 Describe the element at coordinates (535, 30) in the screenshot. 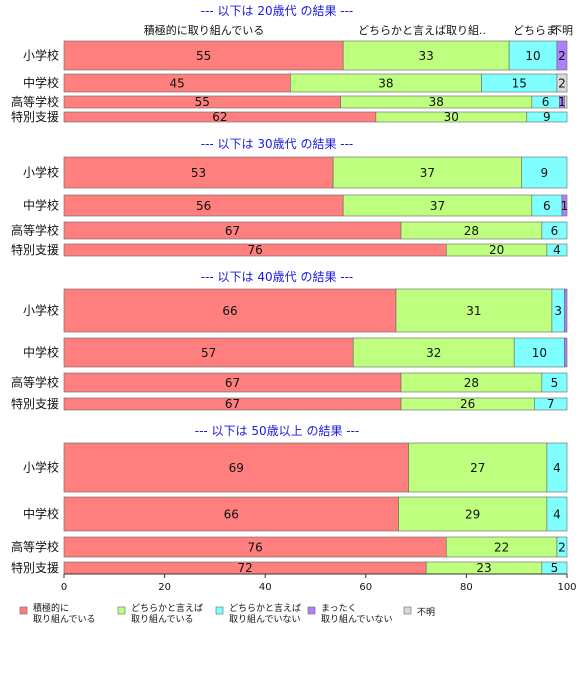

I see `column-header: どちらま` at that location.